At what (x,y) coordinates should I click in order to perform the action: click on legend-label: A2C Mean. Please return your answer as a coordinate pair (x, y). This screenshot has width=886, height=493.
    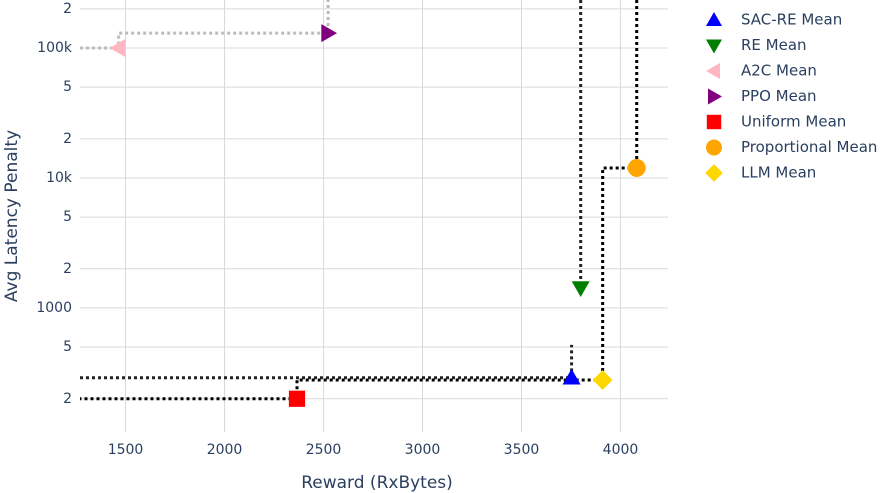
    Looking at the image, I should click on (779, 71).